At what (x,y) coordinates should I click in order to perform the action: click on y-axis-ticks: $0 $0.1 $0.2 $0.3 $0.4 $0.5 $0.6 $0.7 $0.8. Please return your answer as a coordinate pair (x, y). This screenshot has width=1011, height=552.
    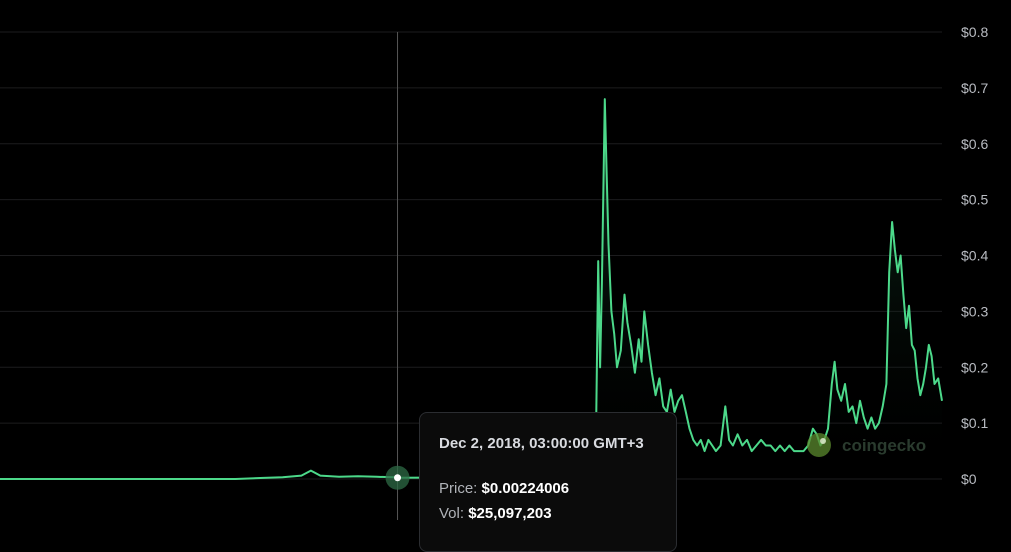
    Looking at the image, I should click on (974, 255).